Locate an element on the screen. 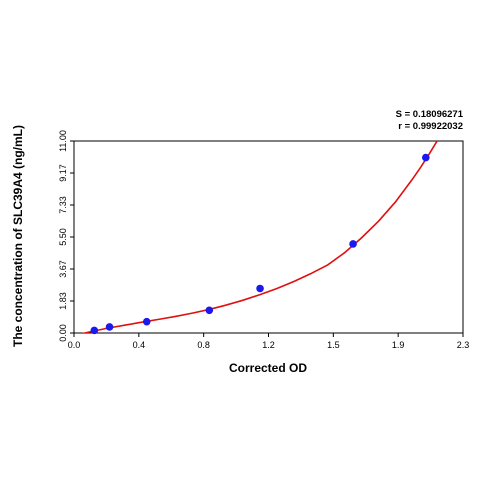 The height and width of the screenshot is (480, 480). y-tick-label: 5.50 is located at coordinates (63, 237).